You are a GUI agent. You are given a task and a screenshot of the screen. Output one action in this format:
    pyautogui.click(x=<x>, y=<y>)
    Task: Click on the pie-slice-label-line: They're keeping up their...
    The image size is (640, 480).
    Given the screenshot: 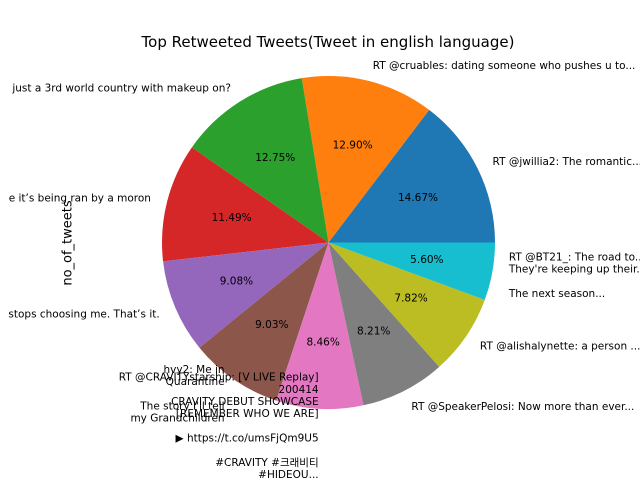 What is the action you would take?
    pyautogui.click(x=574, y=269)
    